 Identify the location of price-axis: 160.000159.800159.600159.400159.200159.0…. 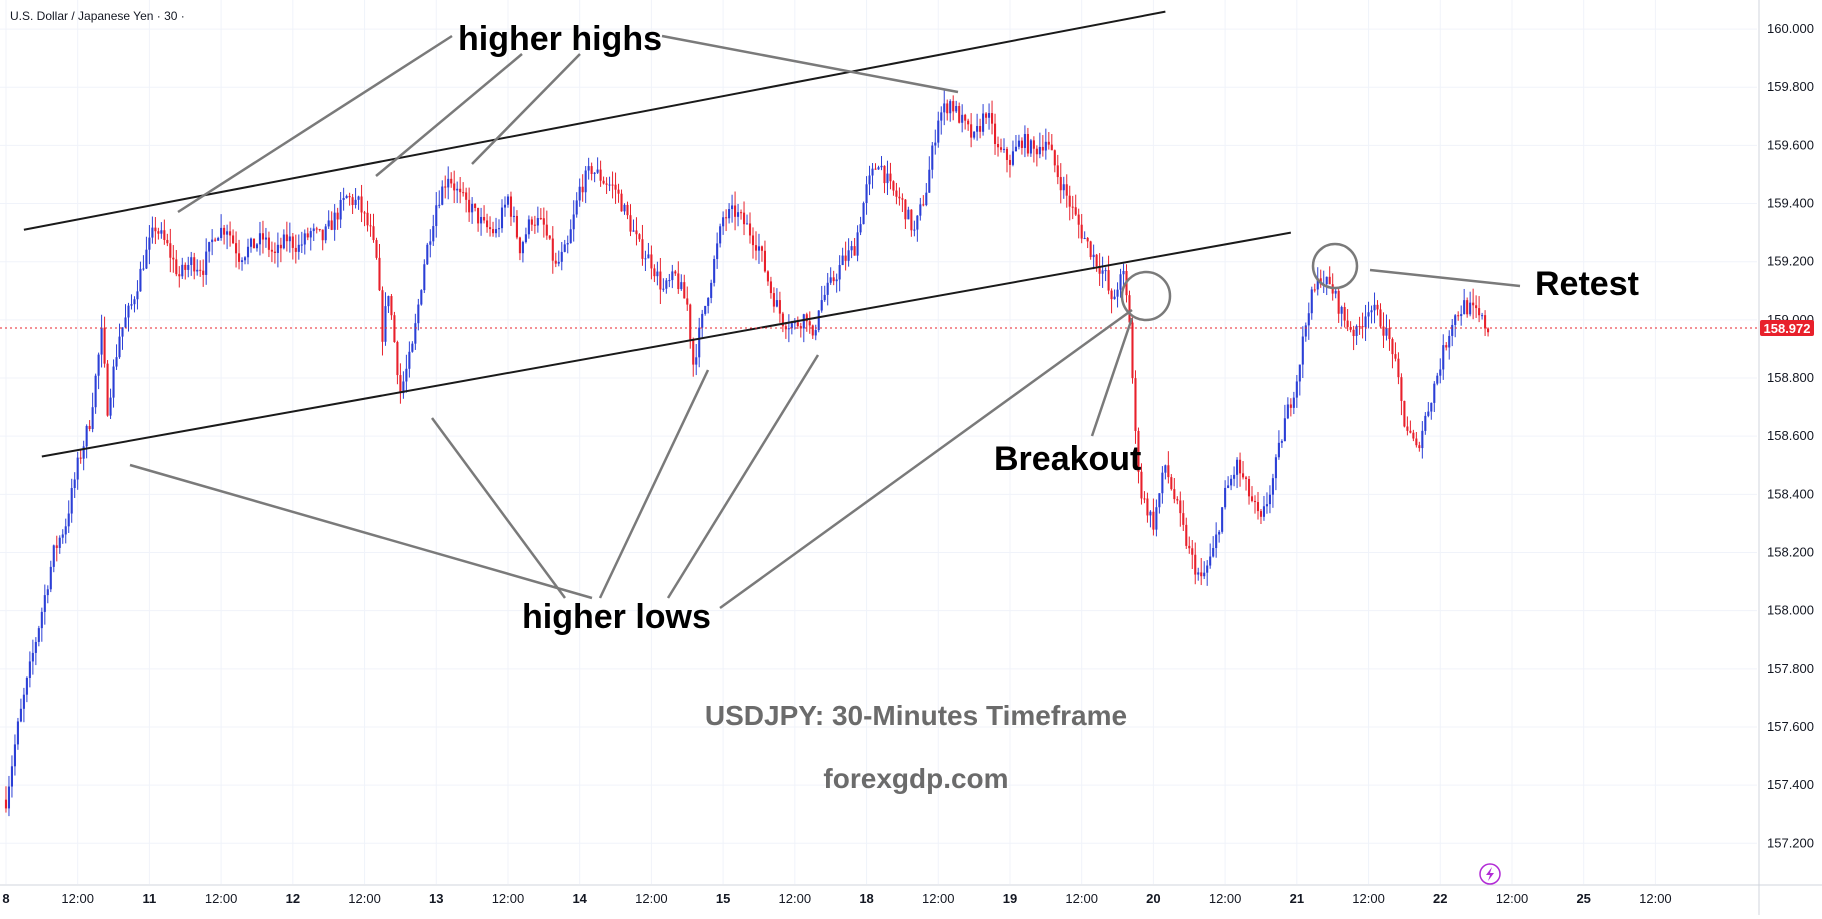
(1790, 435).